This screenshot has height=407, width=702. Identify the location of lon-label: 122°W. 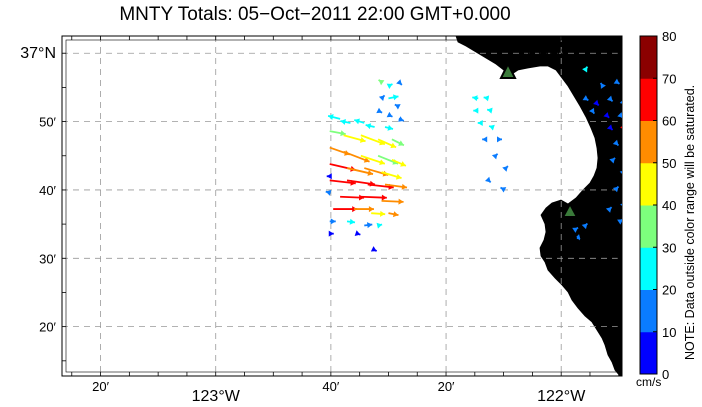
(561, 396).